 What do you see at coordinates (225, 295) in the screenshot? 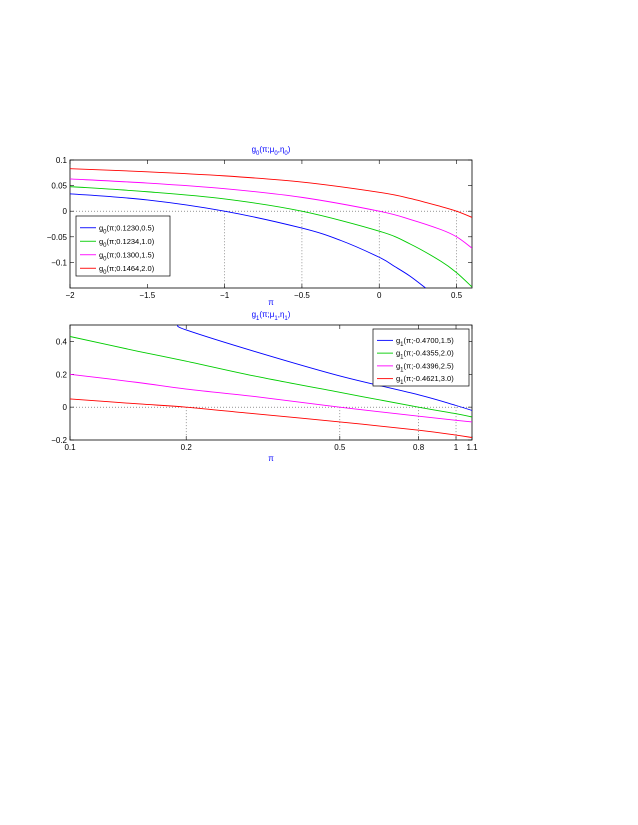
I see `x-tick-label-2: −1` at bounding box center [225, 295].